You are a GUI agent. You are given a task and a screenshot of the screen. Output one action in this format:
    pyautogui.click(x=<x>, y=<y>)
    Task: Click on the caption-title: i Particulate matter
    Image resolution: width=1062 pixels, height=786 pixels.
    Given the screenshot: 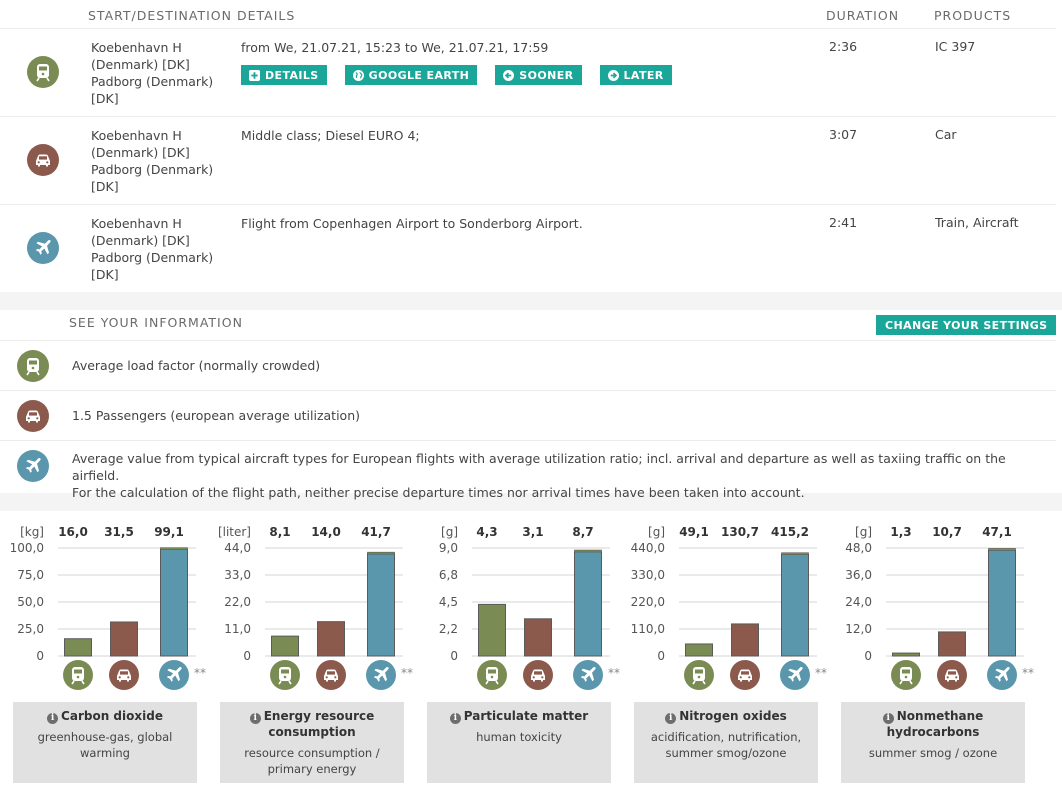 What is the action you would take?
    pyautogui.click(x=519, y=716)
    